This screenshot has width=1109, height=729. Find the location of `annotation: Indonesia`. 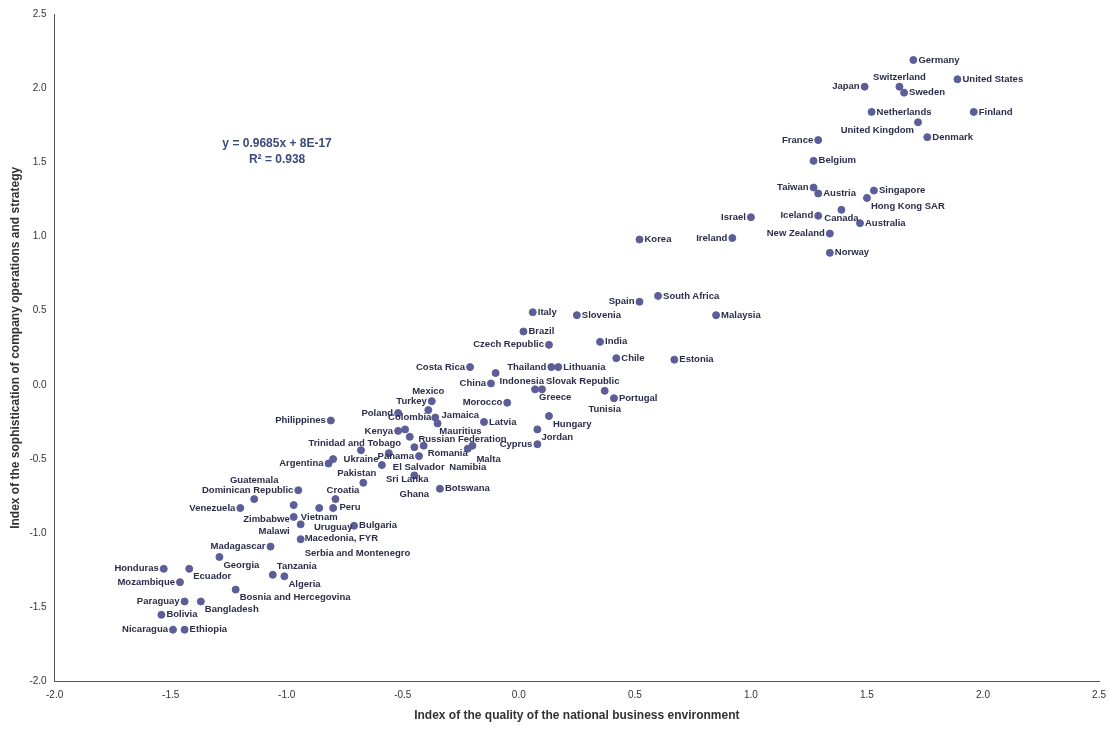

annotation: Indonesia is located at coordinates (522, 380).